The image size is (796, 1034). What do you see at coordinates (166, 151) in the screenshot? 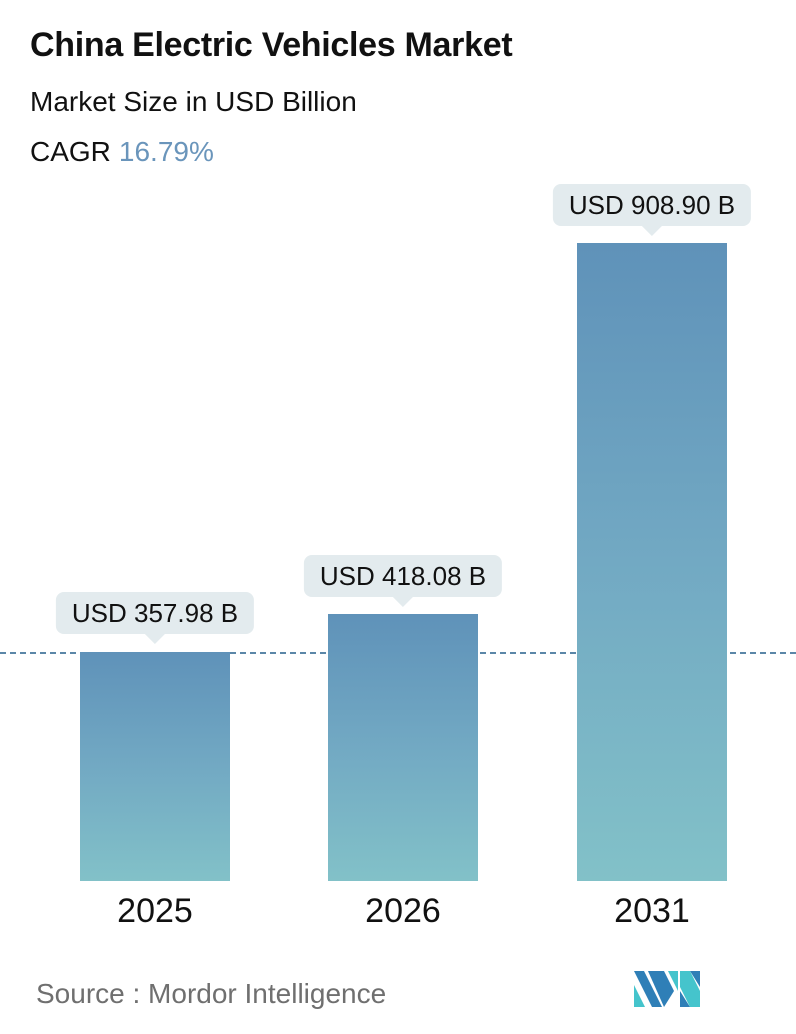
I see `cagr-value: 16.79%` at bounding box center [166, 151].